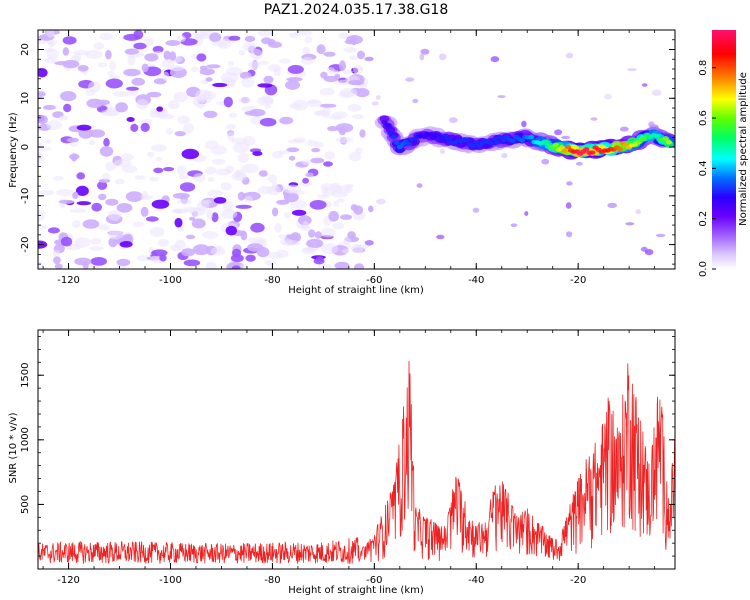  Describe the element at coordinates (68, 280) in the screenshot. I see `x-tick-label: -120` at that location.